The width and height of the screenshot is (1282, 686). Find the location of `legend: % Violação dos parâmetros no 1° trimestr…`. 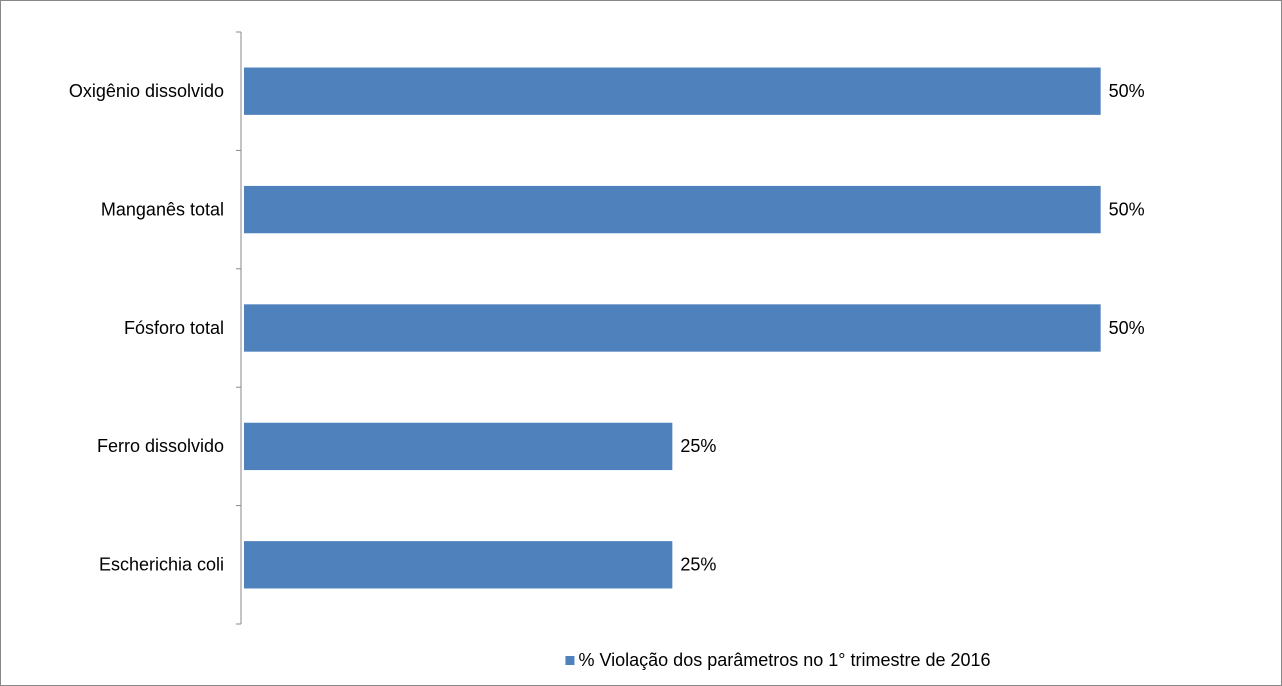

legend: % Violação dos parâmetros no 1° trimestr… is located at coordinates (778, 660).